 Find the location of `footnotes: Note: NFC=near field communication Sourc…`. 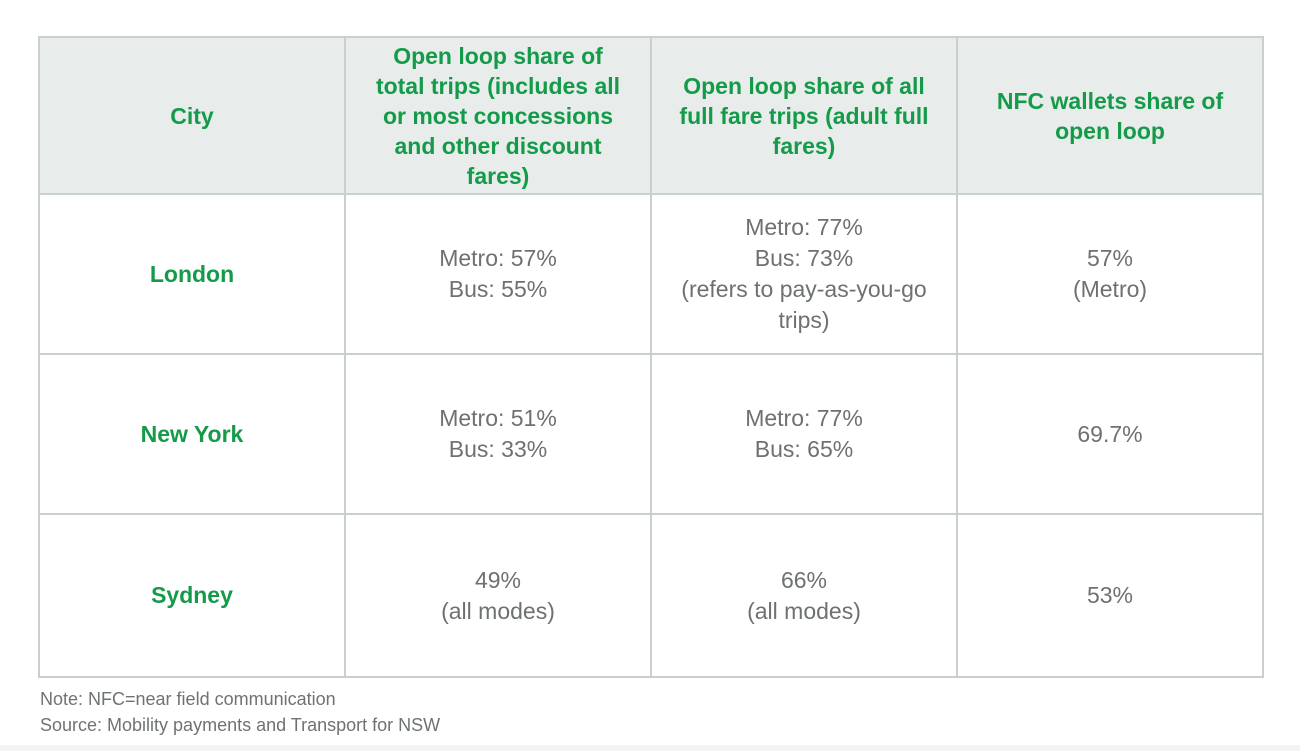

footnotes: Note: NFC=near field communication Sourc… is located at coordinates (240, 712).